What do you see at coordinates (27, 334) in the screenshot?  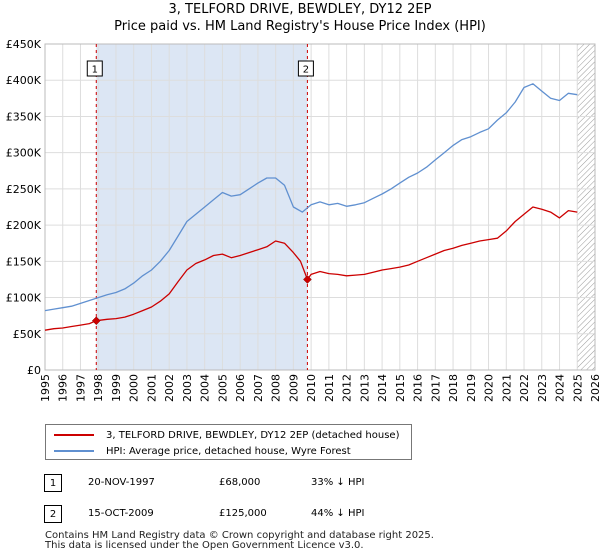 I see `y-tick-label: £50K` at bounding box center [27, 334].